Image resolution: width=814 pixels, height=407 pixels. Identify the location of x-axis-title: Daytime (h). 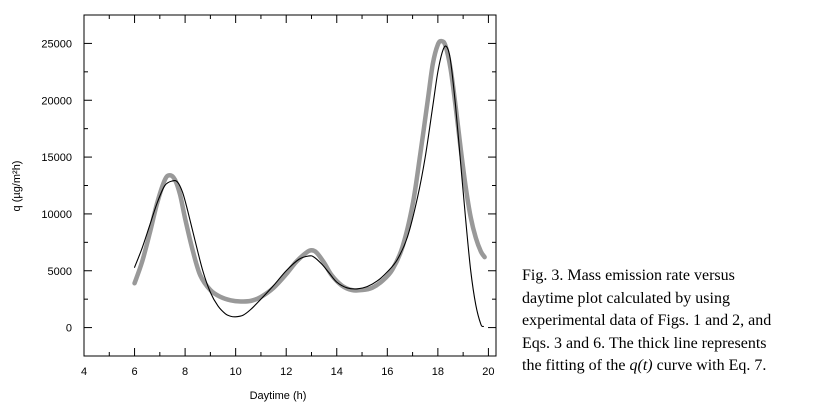
(278, 396).